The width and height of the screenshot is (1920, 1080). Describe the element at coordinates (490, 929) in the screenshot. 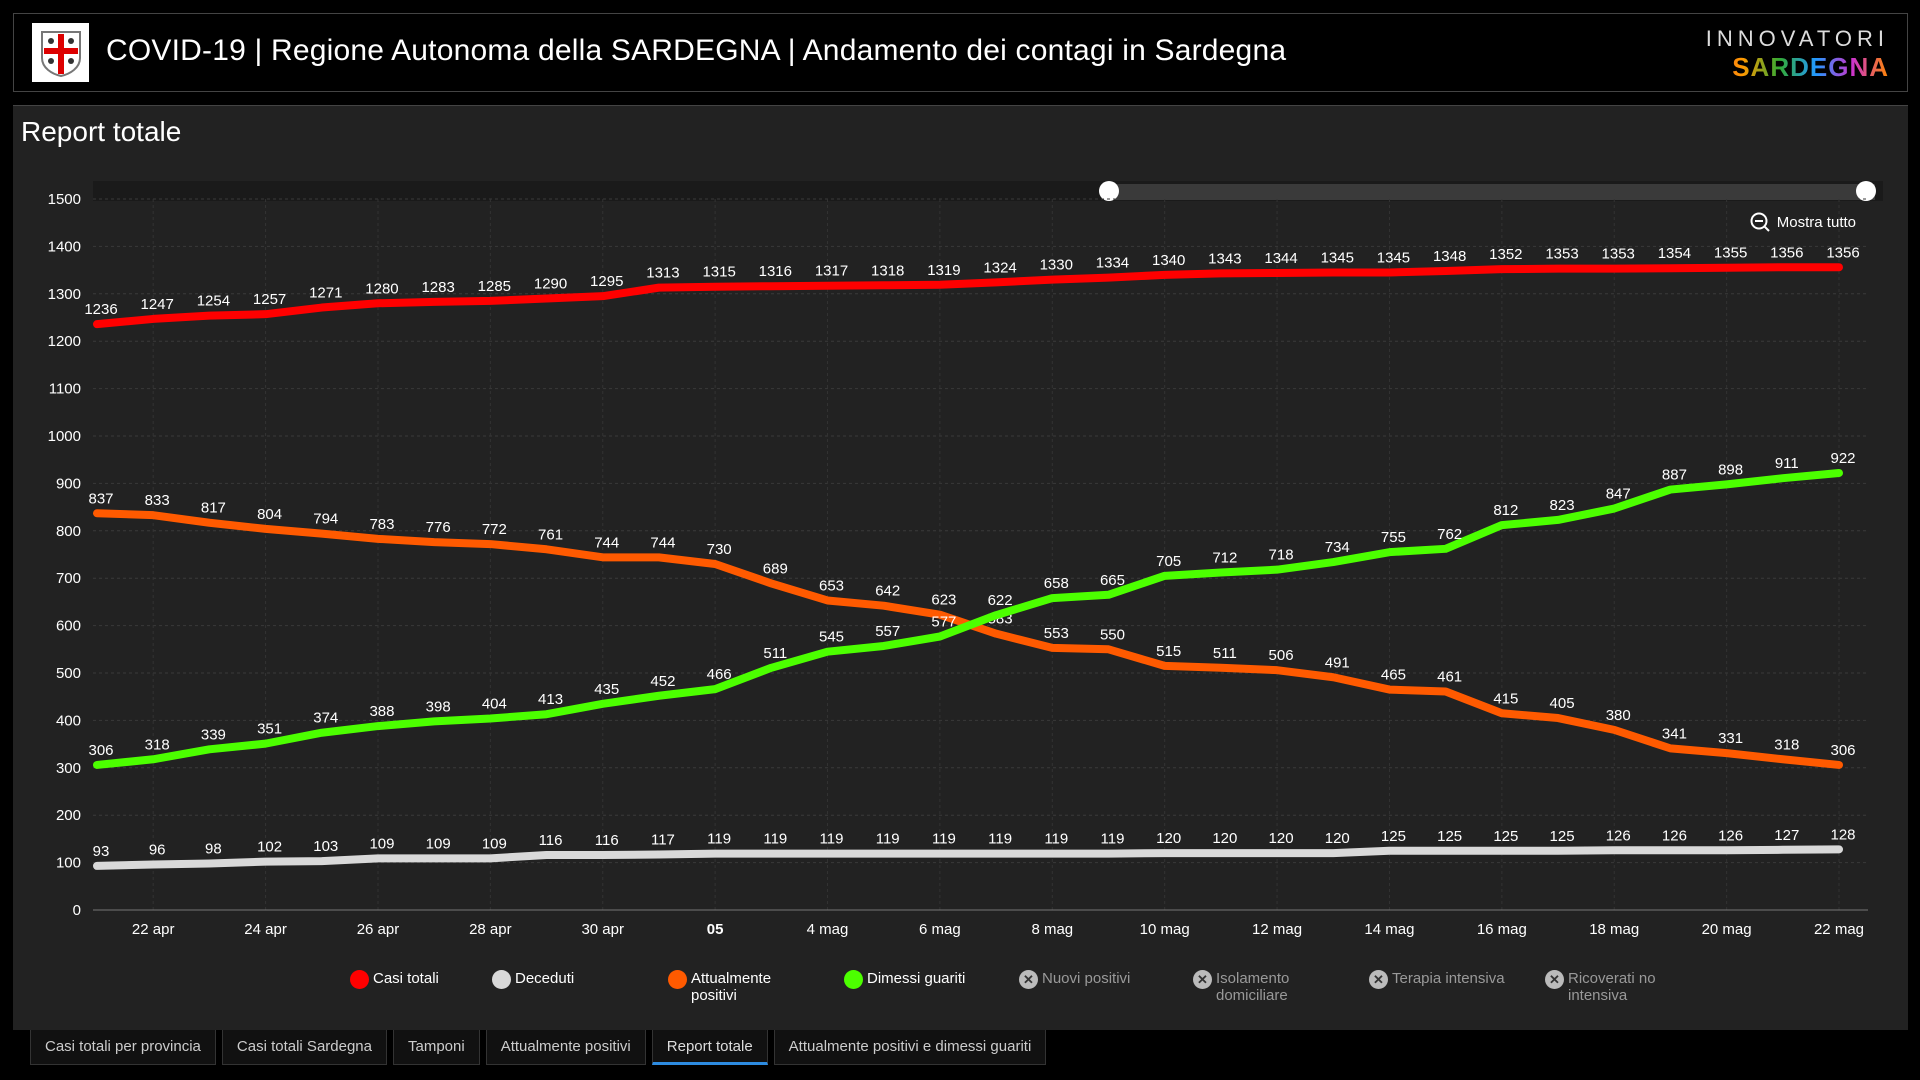

I see `x-tick-label: 28 apr` at that location.